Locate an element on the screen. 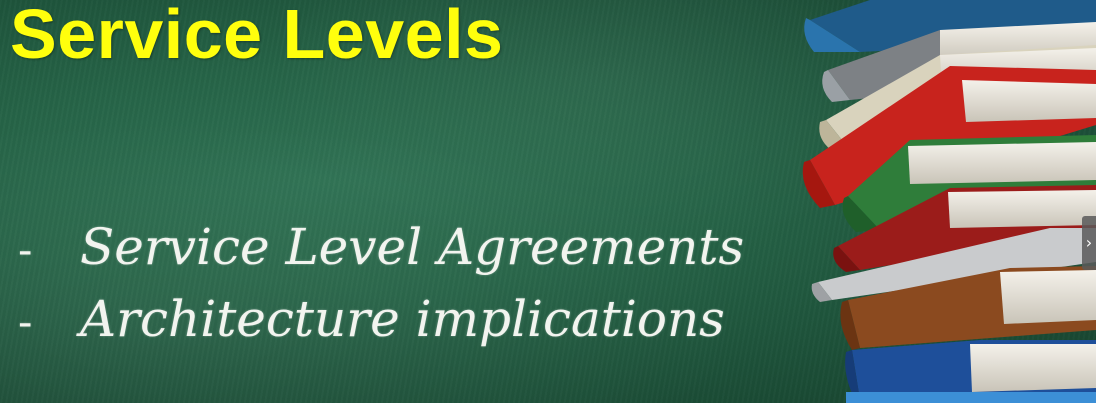  bullet-item: - Architecture implications is located at coordinates (381, 326).